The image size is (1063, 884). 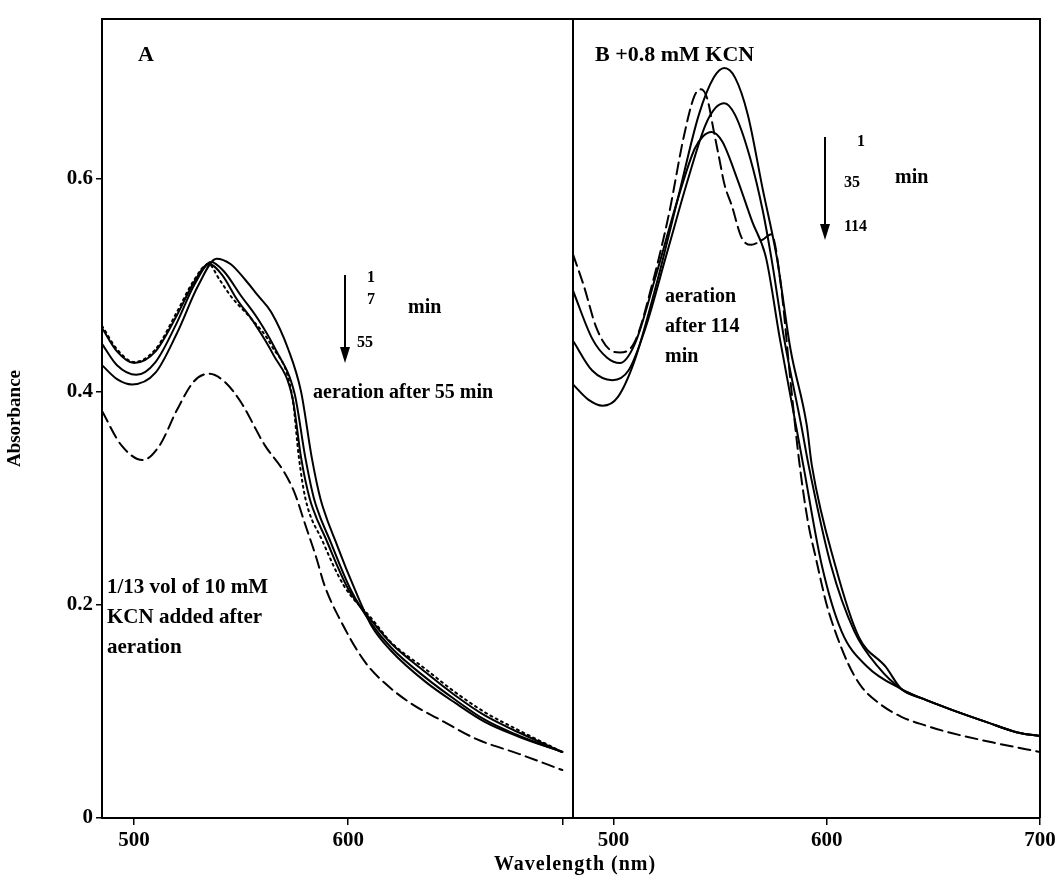 I want to click on annotation: 7, so click(x=371, y=299).